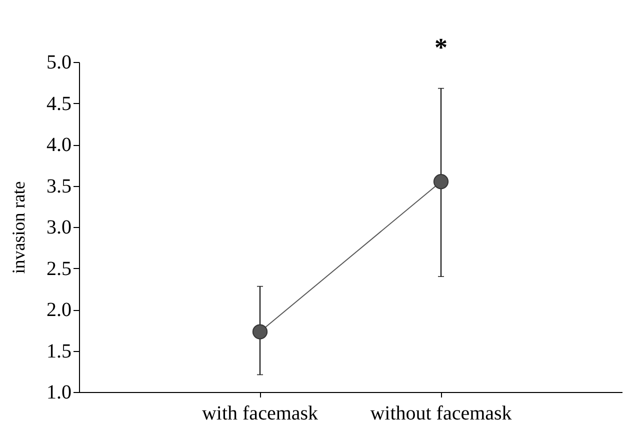 This screenshot has width=637, height=428. Describe the element at coordinates (59, 393) in the screenshot. I see `y-tick-label: 1.0` at that location.